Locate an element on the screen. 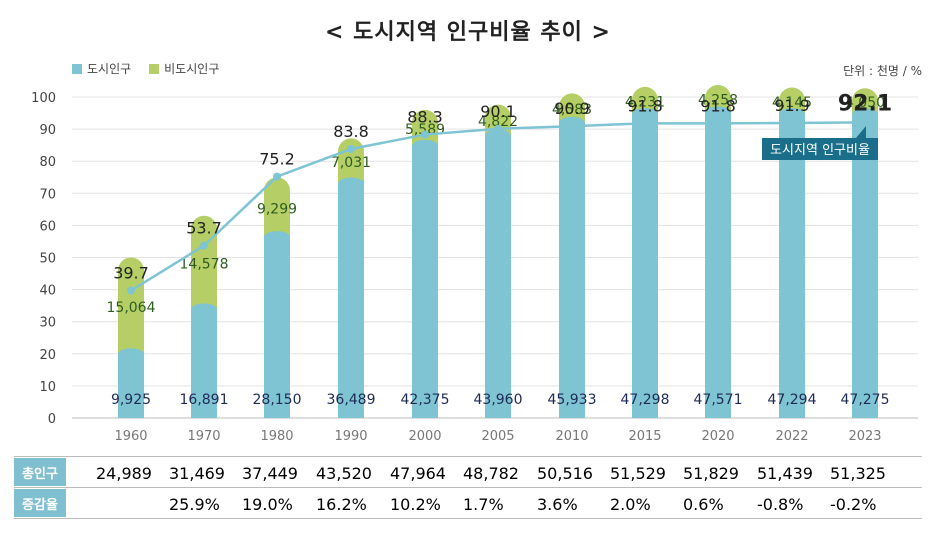  x-tick-label: 1960 is located at coordinates (130, 436).